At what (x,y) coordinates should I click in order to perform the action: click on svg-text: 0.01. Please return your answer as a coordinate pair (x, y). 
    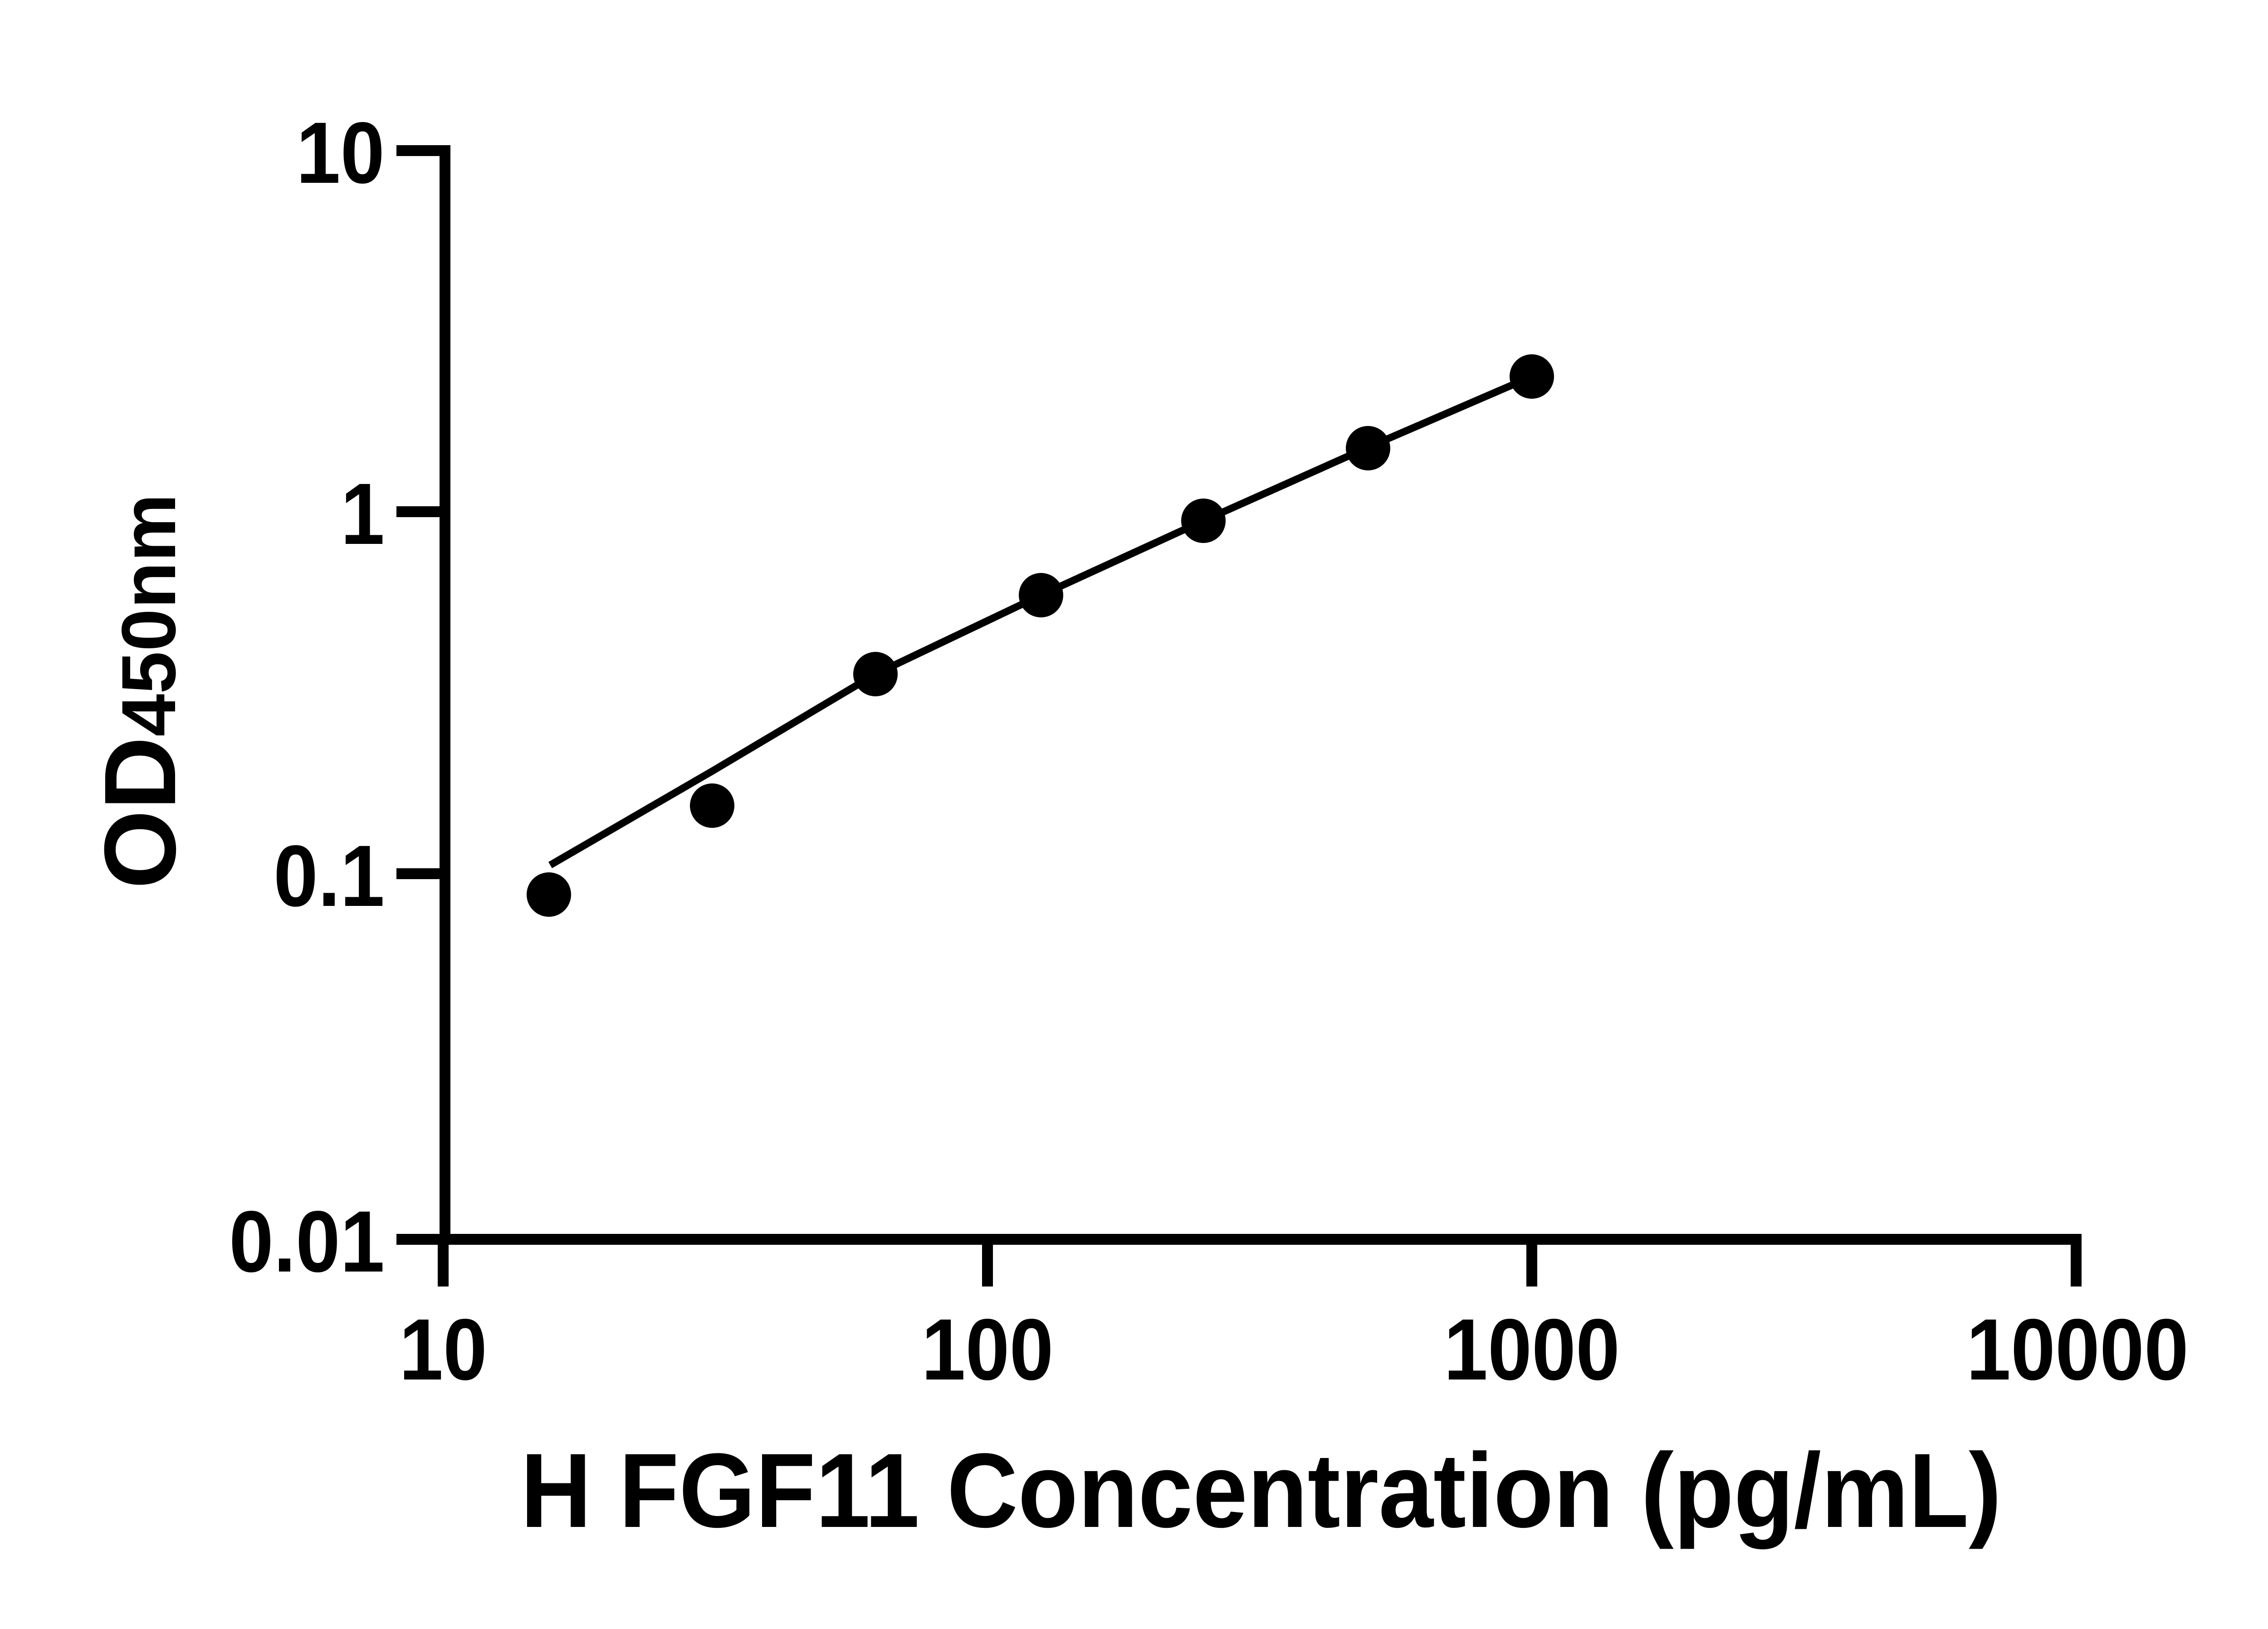
    Looking at the image, I should click on (307, 1241).